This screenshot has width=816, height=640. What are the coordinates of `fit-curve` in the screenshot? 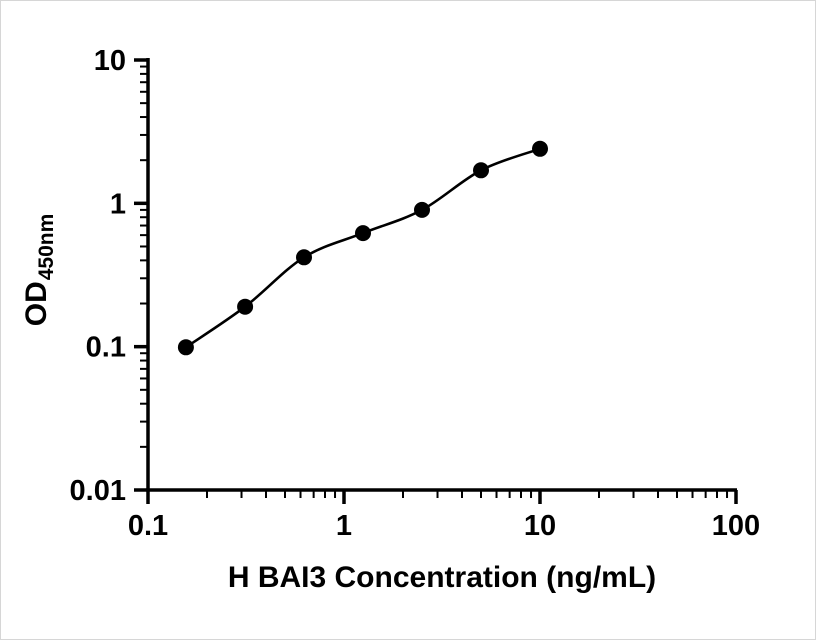 It's located at (363, 248).